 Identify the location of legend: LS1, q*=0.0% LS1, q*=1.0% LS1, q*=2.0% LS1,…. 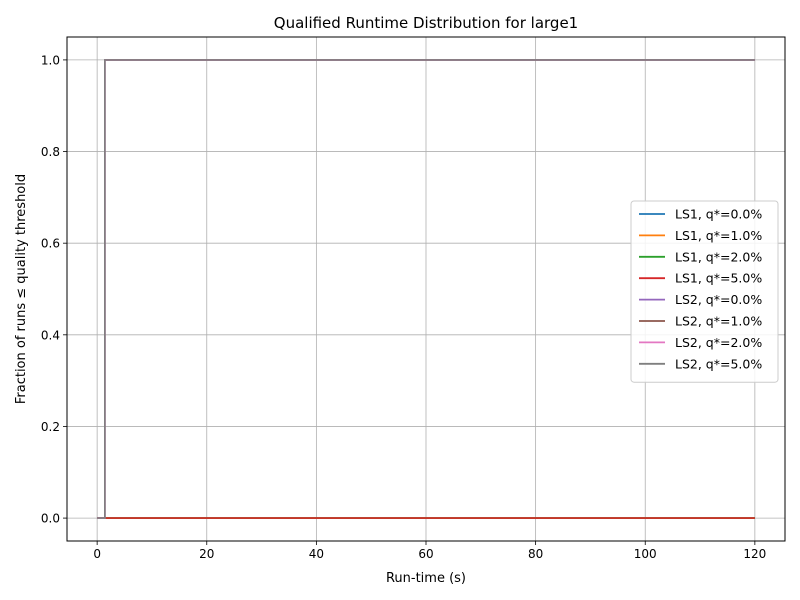
(704, 291).